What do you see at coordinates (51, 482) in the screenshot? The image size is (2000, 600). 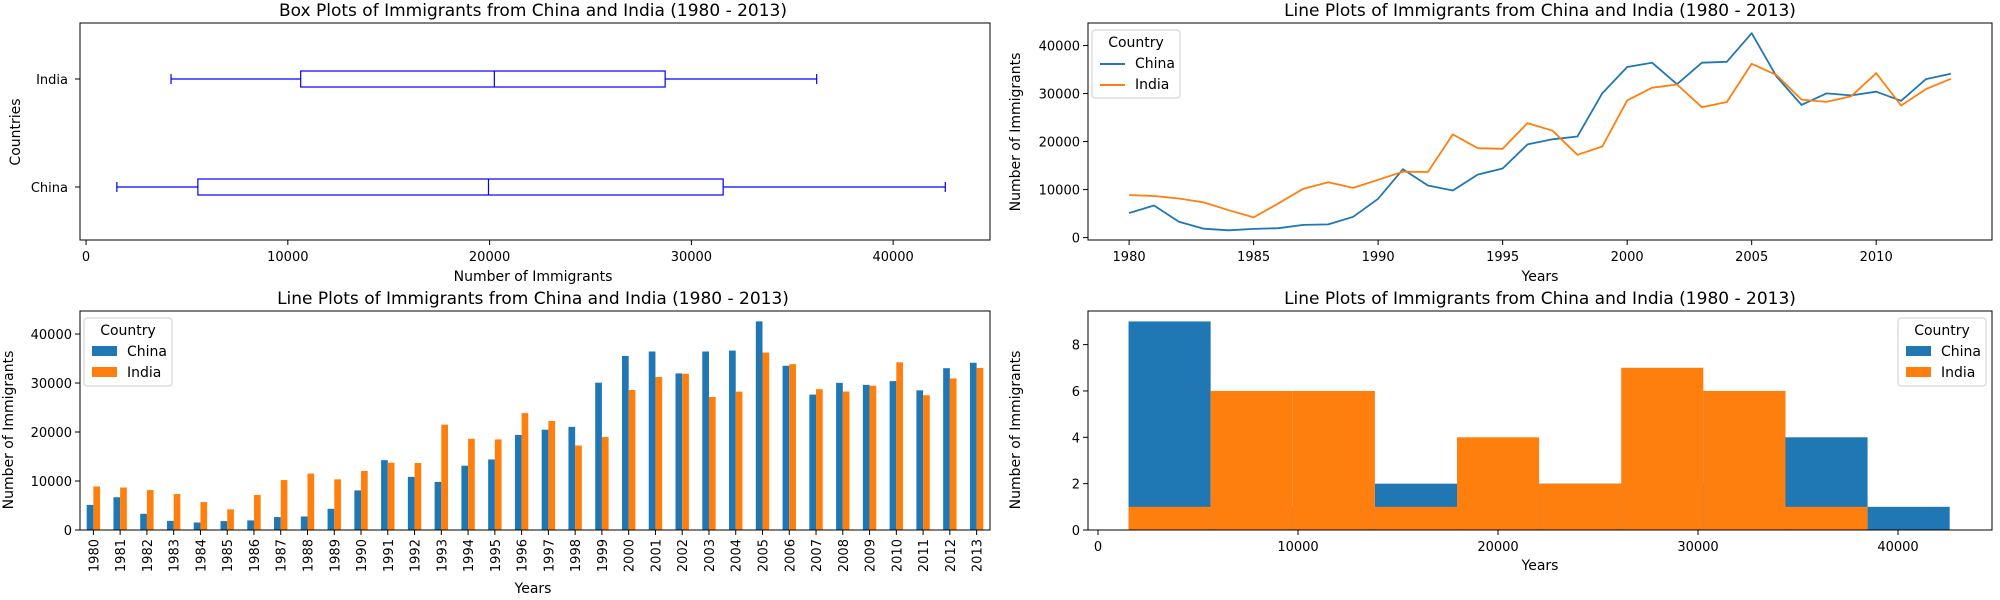 I see `bar-chart-y-tick-label: 10000` at bounding box center [51, 482].